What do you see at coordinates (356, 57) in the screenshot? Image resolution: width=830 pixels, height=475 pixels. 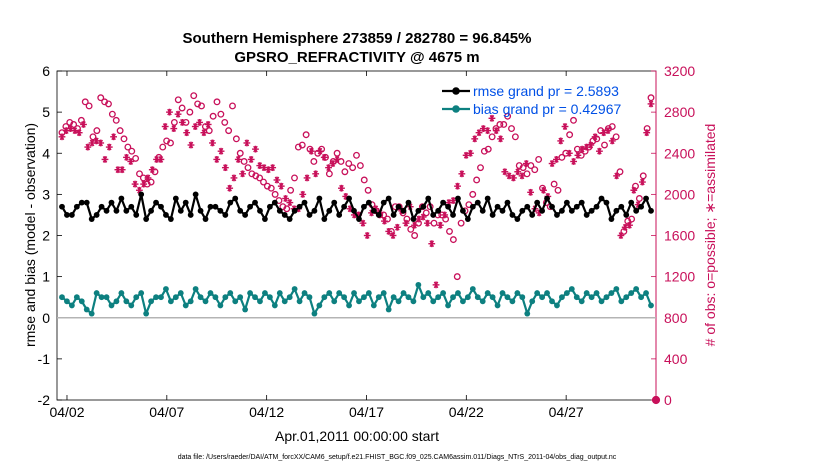 I see `chart-title-line2: GPSRO_REFRACTIVITY @ 4675 m` at bounding box center [356, 57].